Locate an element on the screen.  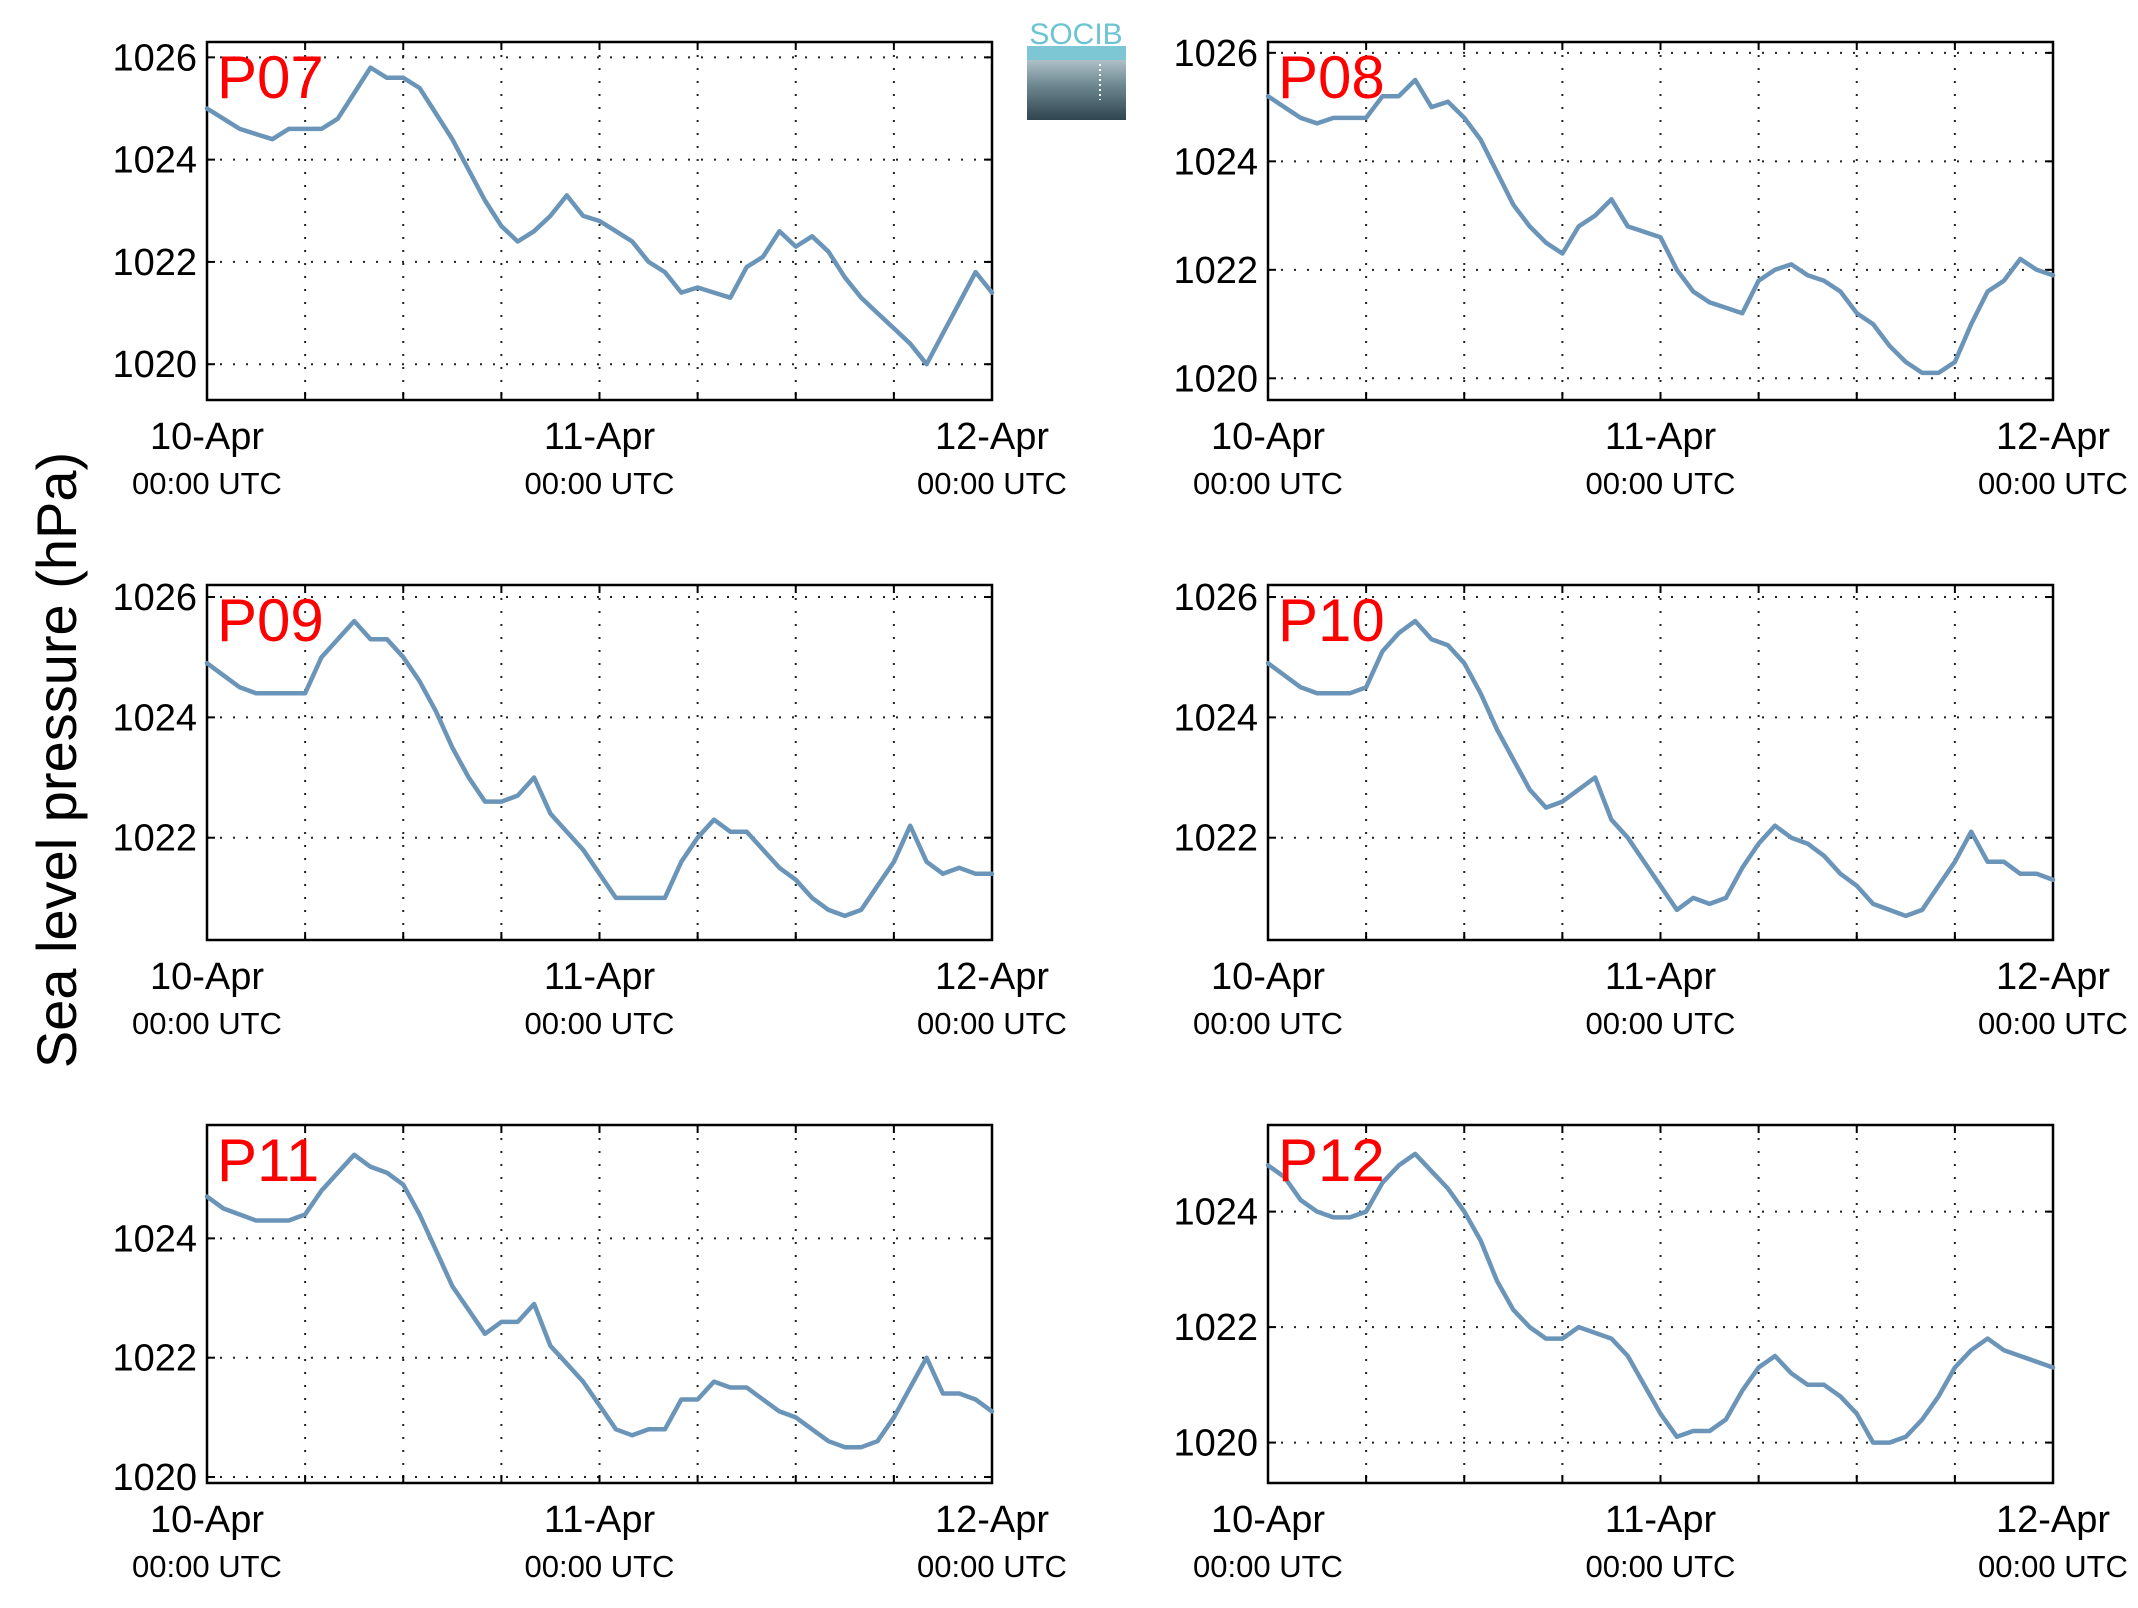
panel-title: P07 is located at coordinates (270, 77).